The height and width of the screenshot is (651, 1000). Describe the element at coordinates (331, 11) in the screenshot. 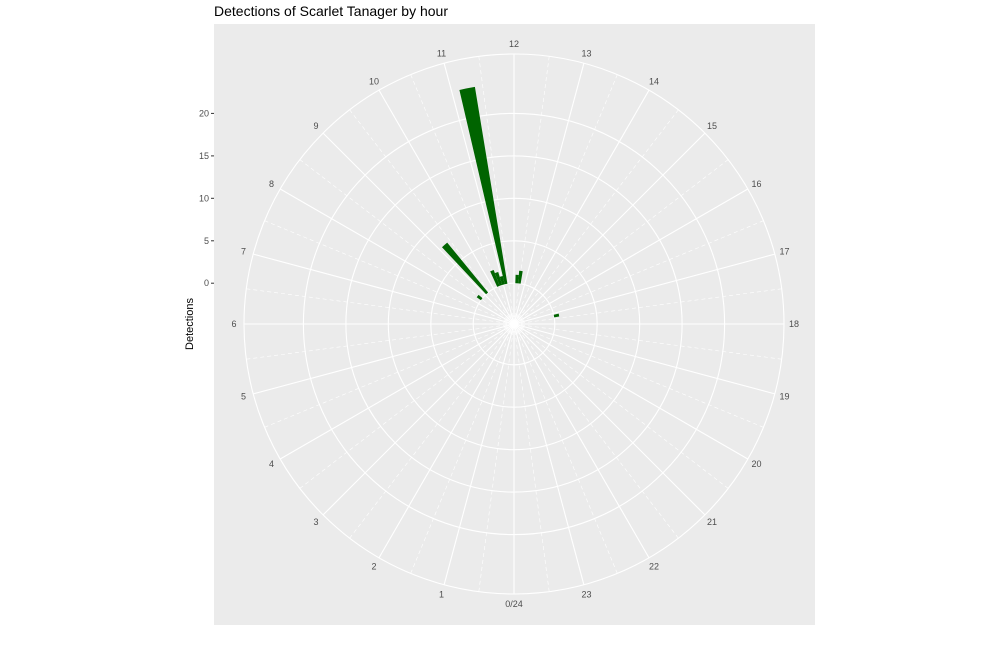

I see `chart-title: Detections of Scarlet Tanager by hour` at that location.